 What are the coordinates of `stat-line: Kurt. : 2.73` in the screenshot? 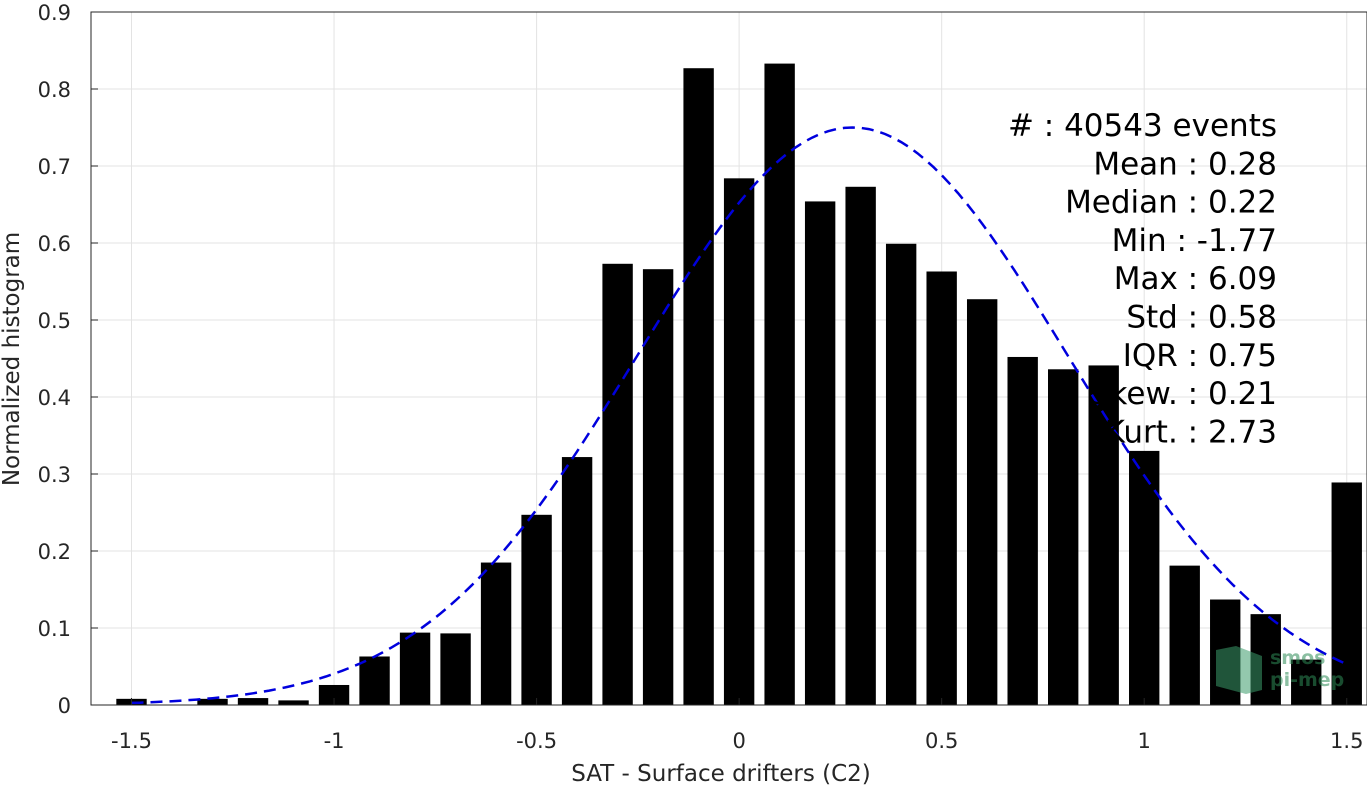 It's located at (1191, 432).